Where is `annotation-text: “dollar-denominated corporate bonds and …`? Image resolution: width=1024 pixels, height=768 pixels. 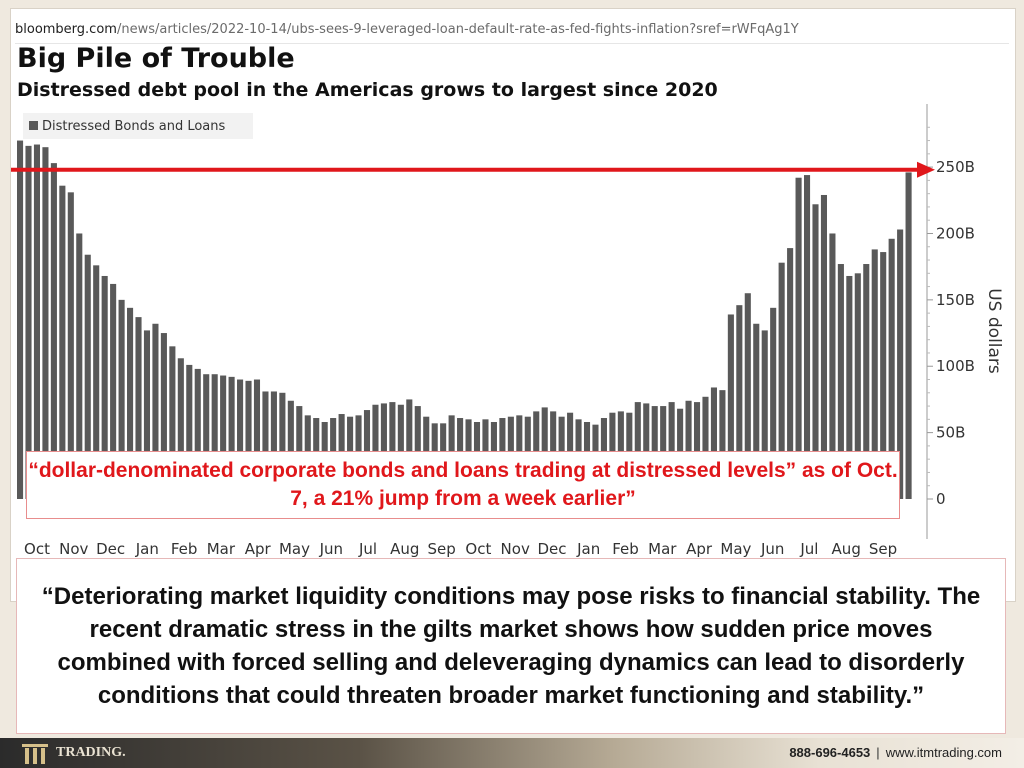
annotation-text: “dollar-denominated corporate bonds and … is located at coordinates (463, 484).